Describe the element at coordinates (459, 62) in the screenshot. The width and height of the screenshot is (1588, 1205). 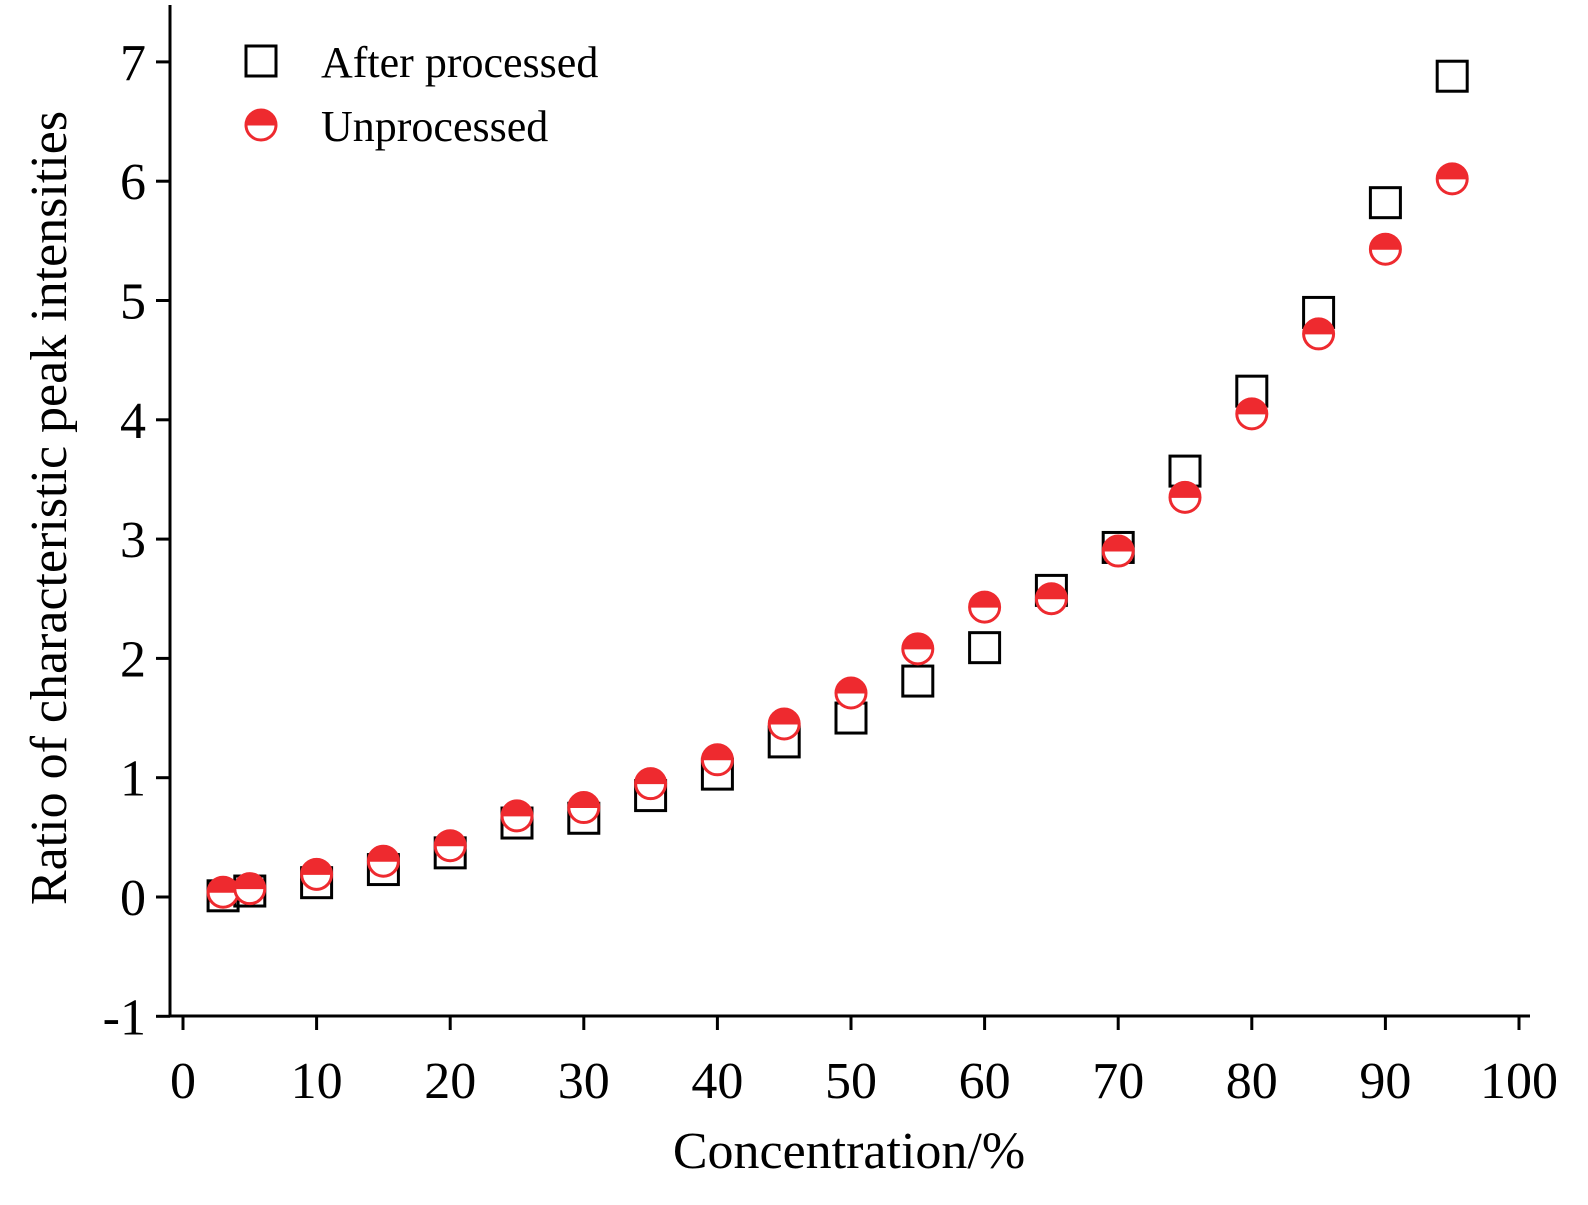
I see `legend-label-after-processed: After processed` at that location.